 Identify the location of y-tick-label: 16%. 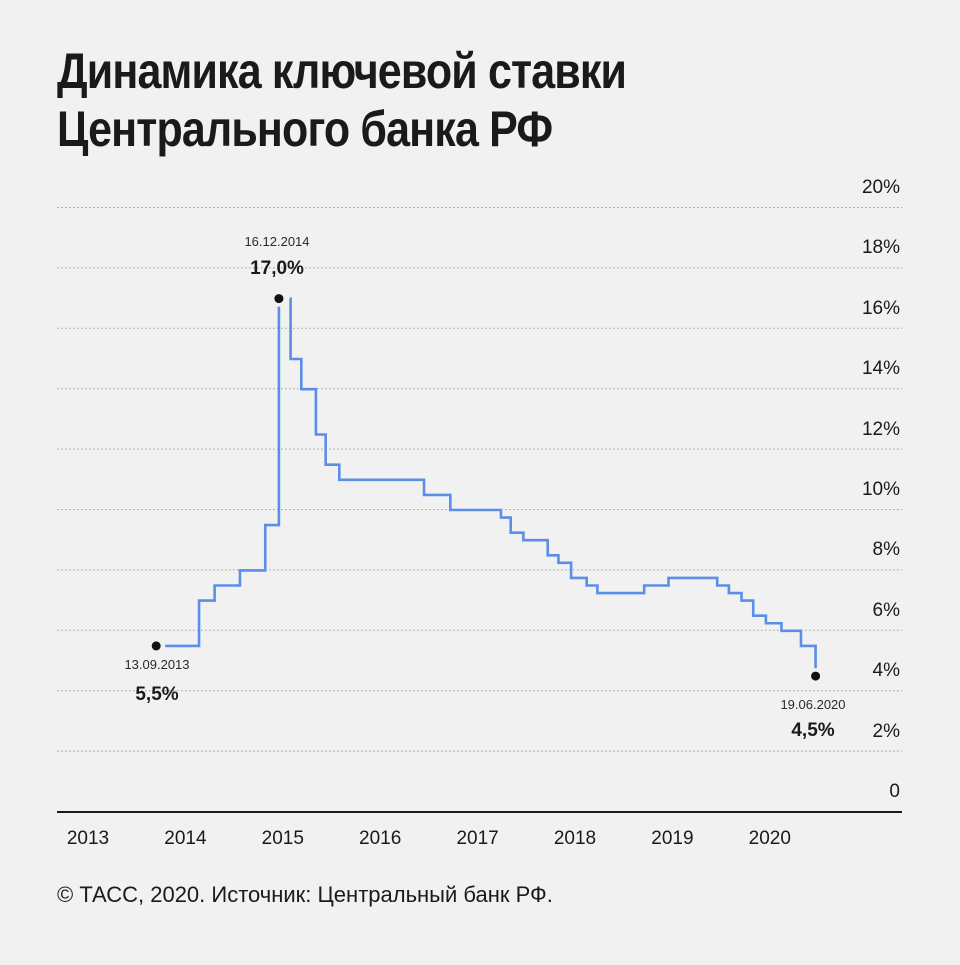
(880, 308).